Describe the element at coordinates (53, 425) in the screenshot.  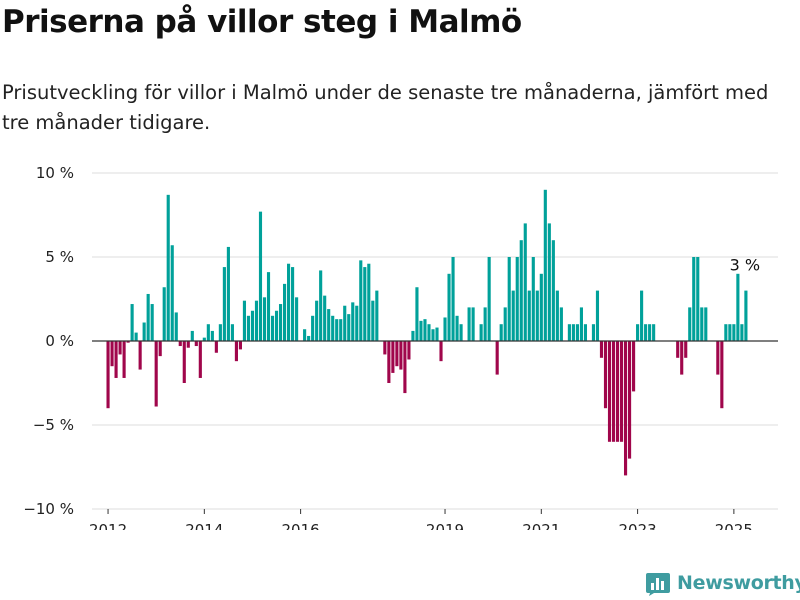
I see `y-tick-label: −5 %` at that location.